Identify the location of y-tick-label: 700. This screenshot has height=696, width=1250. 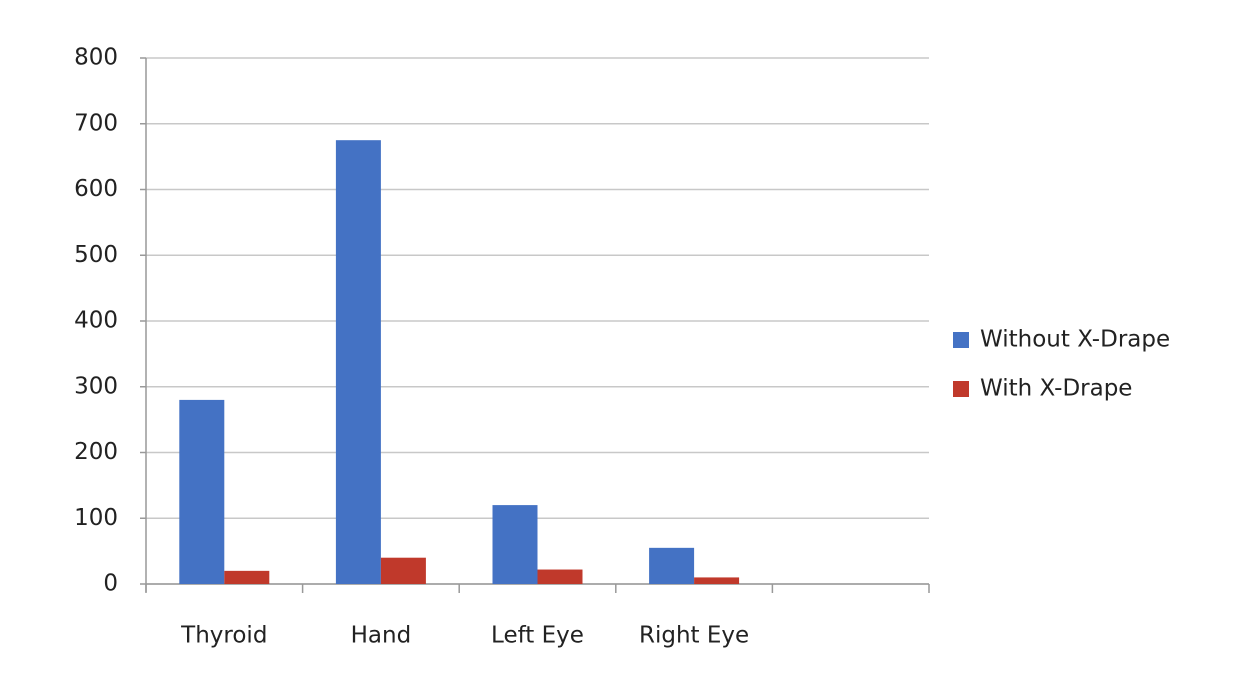
(96, 123).